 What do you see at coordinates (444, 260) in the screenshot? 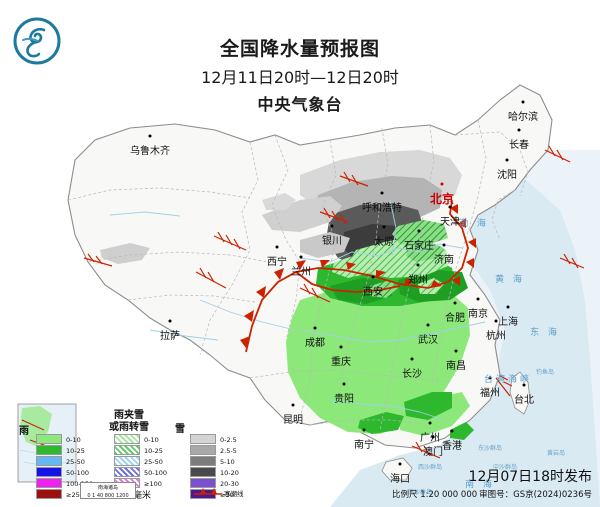
I see `city-label: 济南` at bounding box center [444, 260].